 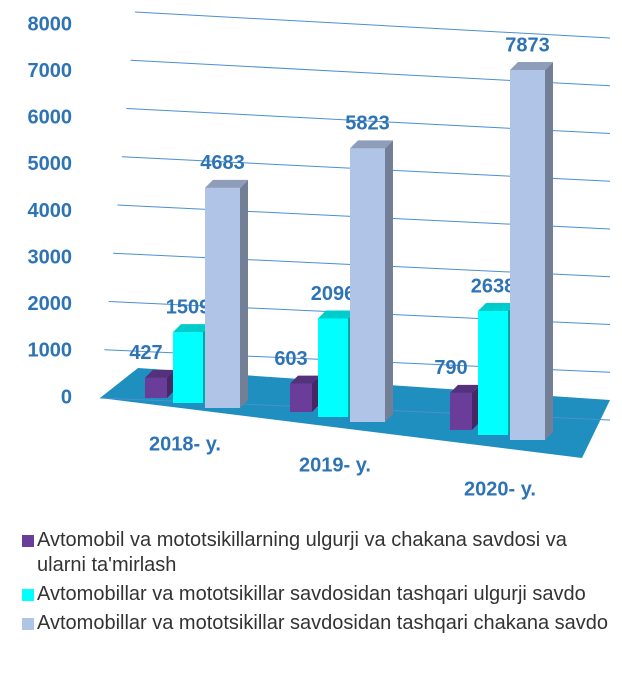 I want to click on y-tick-label: 4000, so click(x=50, y=211).